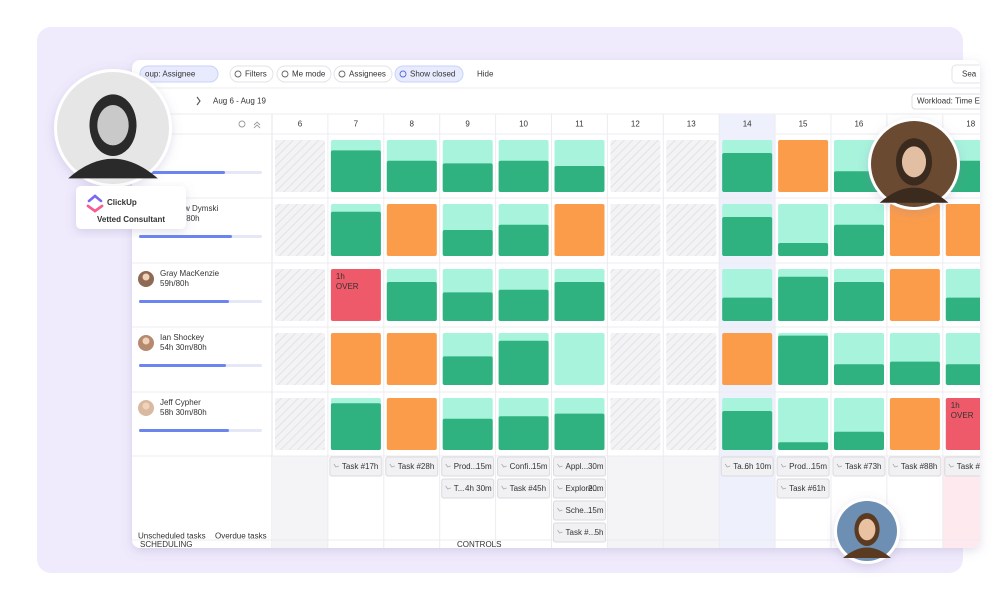  Describe the element at coordinates (113, 168) in the screenshot. I see `consultant-photo-body` at that location.